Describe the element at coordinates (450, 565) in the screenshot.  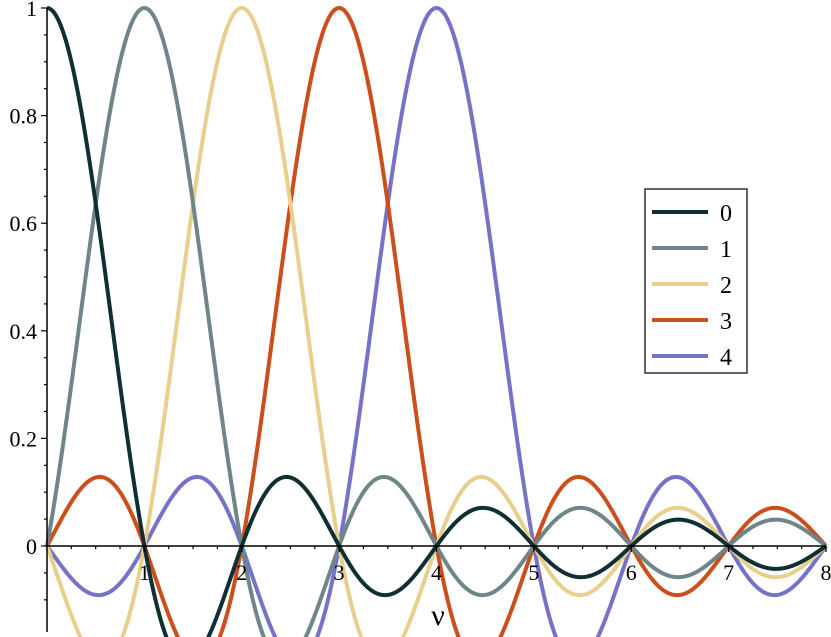
I see `x-ticks: 1 2 3 4 5 6 7 8` at that location.